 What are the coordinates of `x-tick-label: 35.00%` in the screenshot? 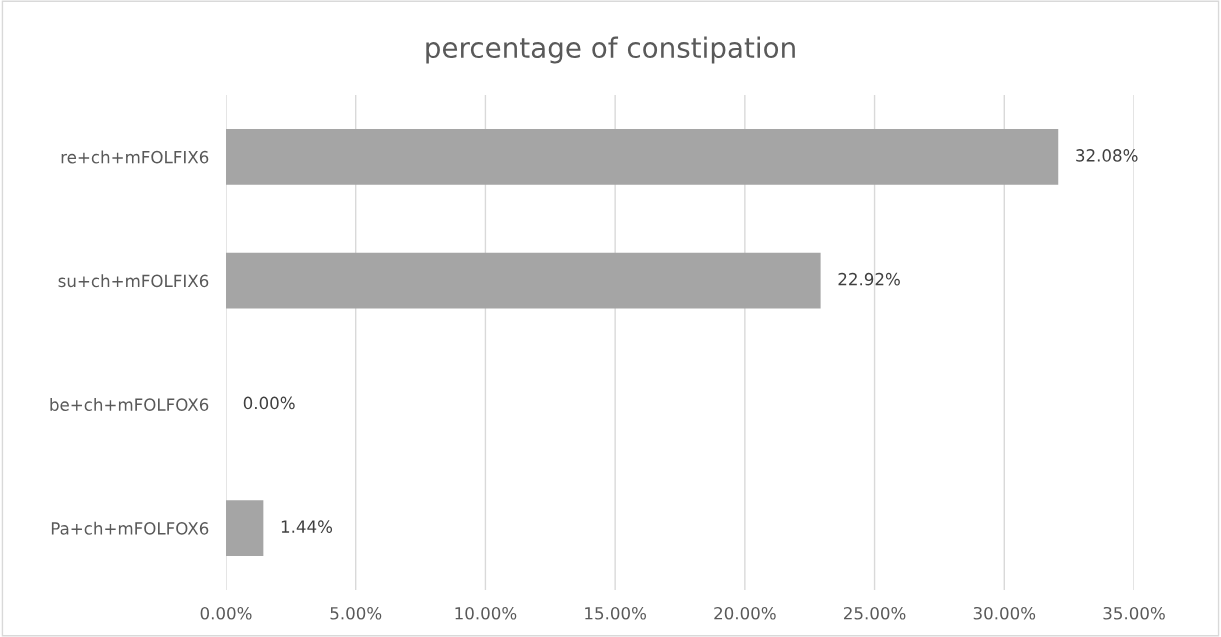 It's located at (1134, 613).